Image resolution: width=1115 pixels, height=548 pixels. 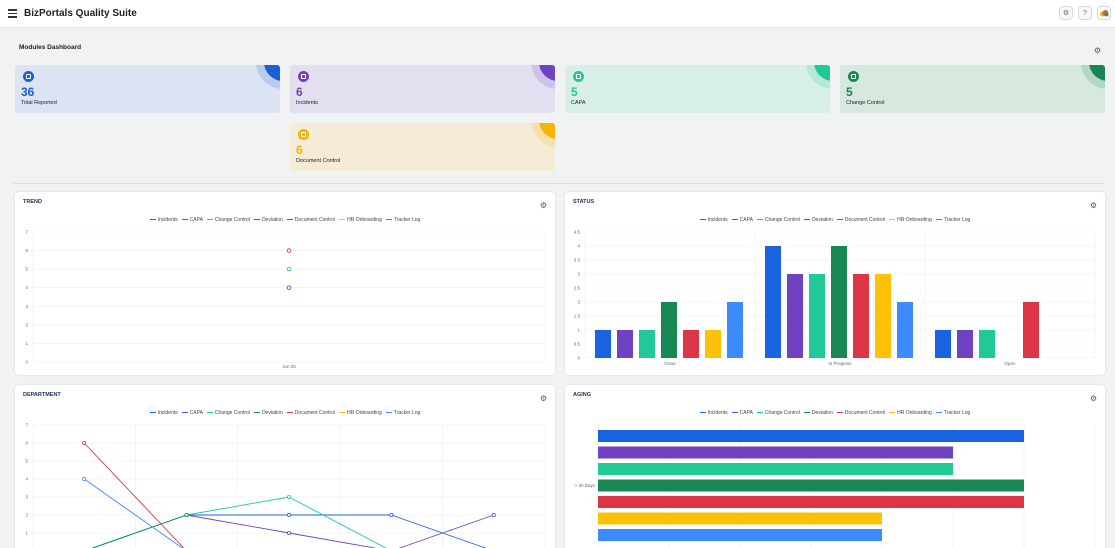 What do you see at coordinates (147, 89) in the screenshot?
I see `module-card-total-reported: 36 Total Reported` at bounding box center [147, 89].